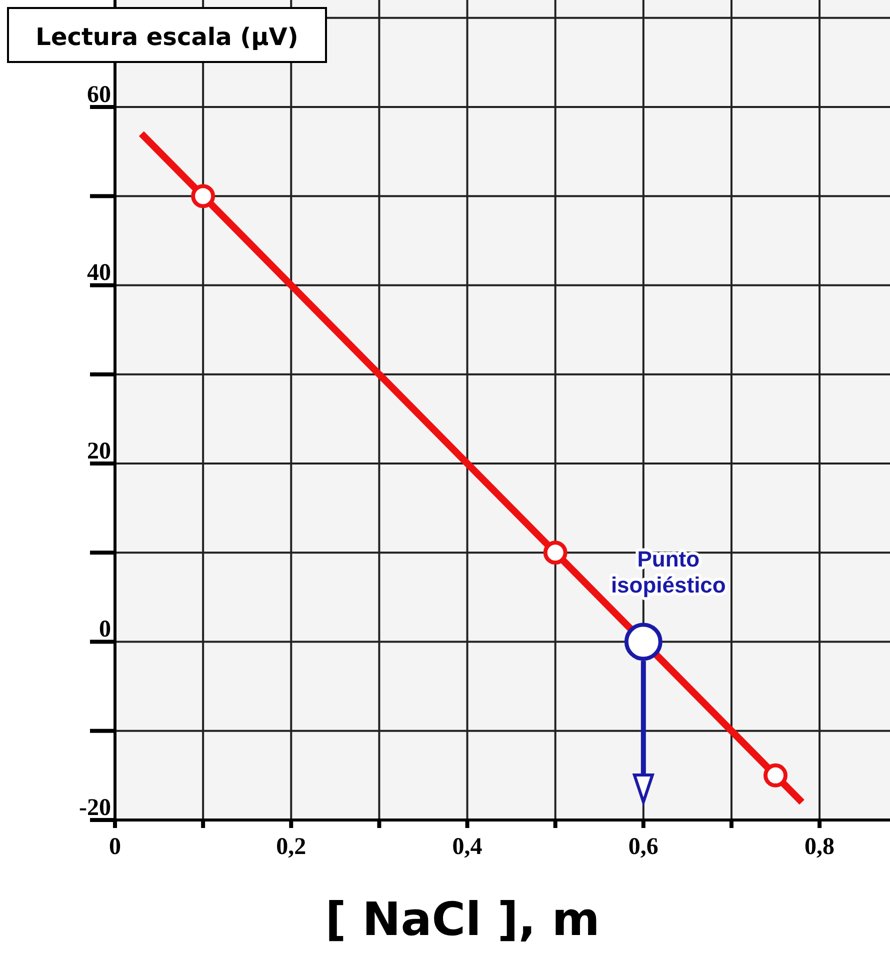  I want to click on y-tick-label: 40, so click(99, 273).